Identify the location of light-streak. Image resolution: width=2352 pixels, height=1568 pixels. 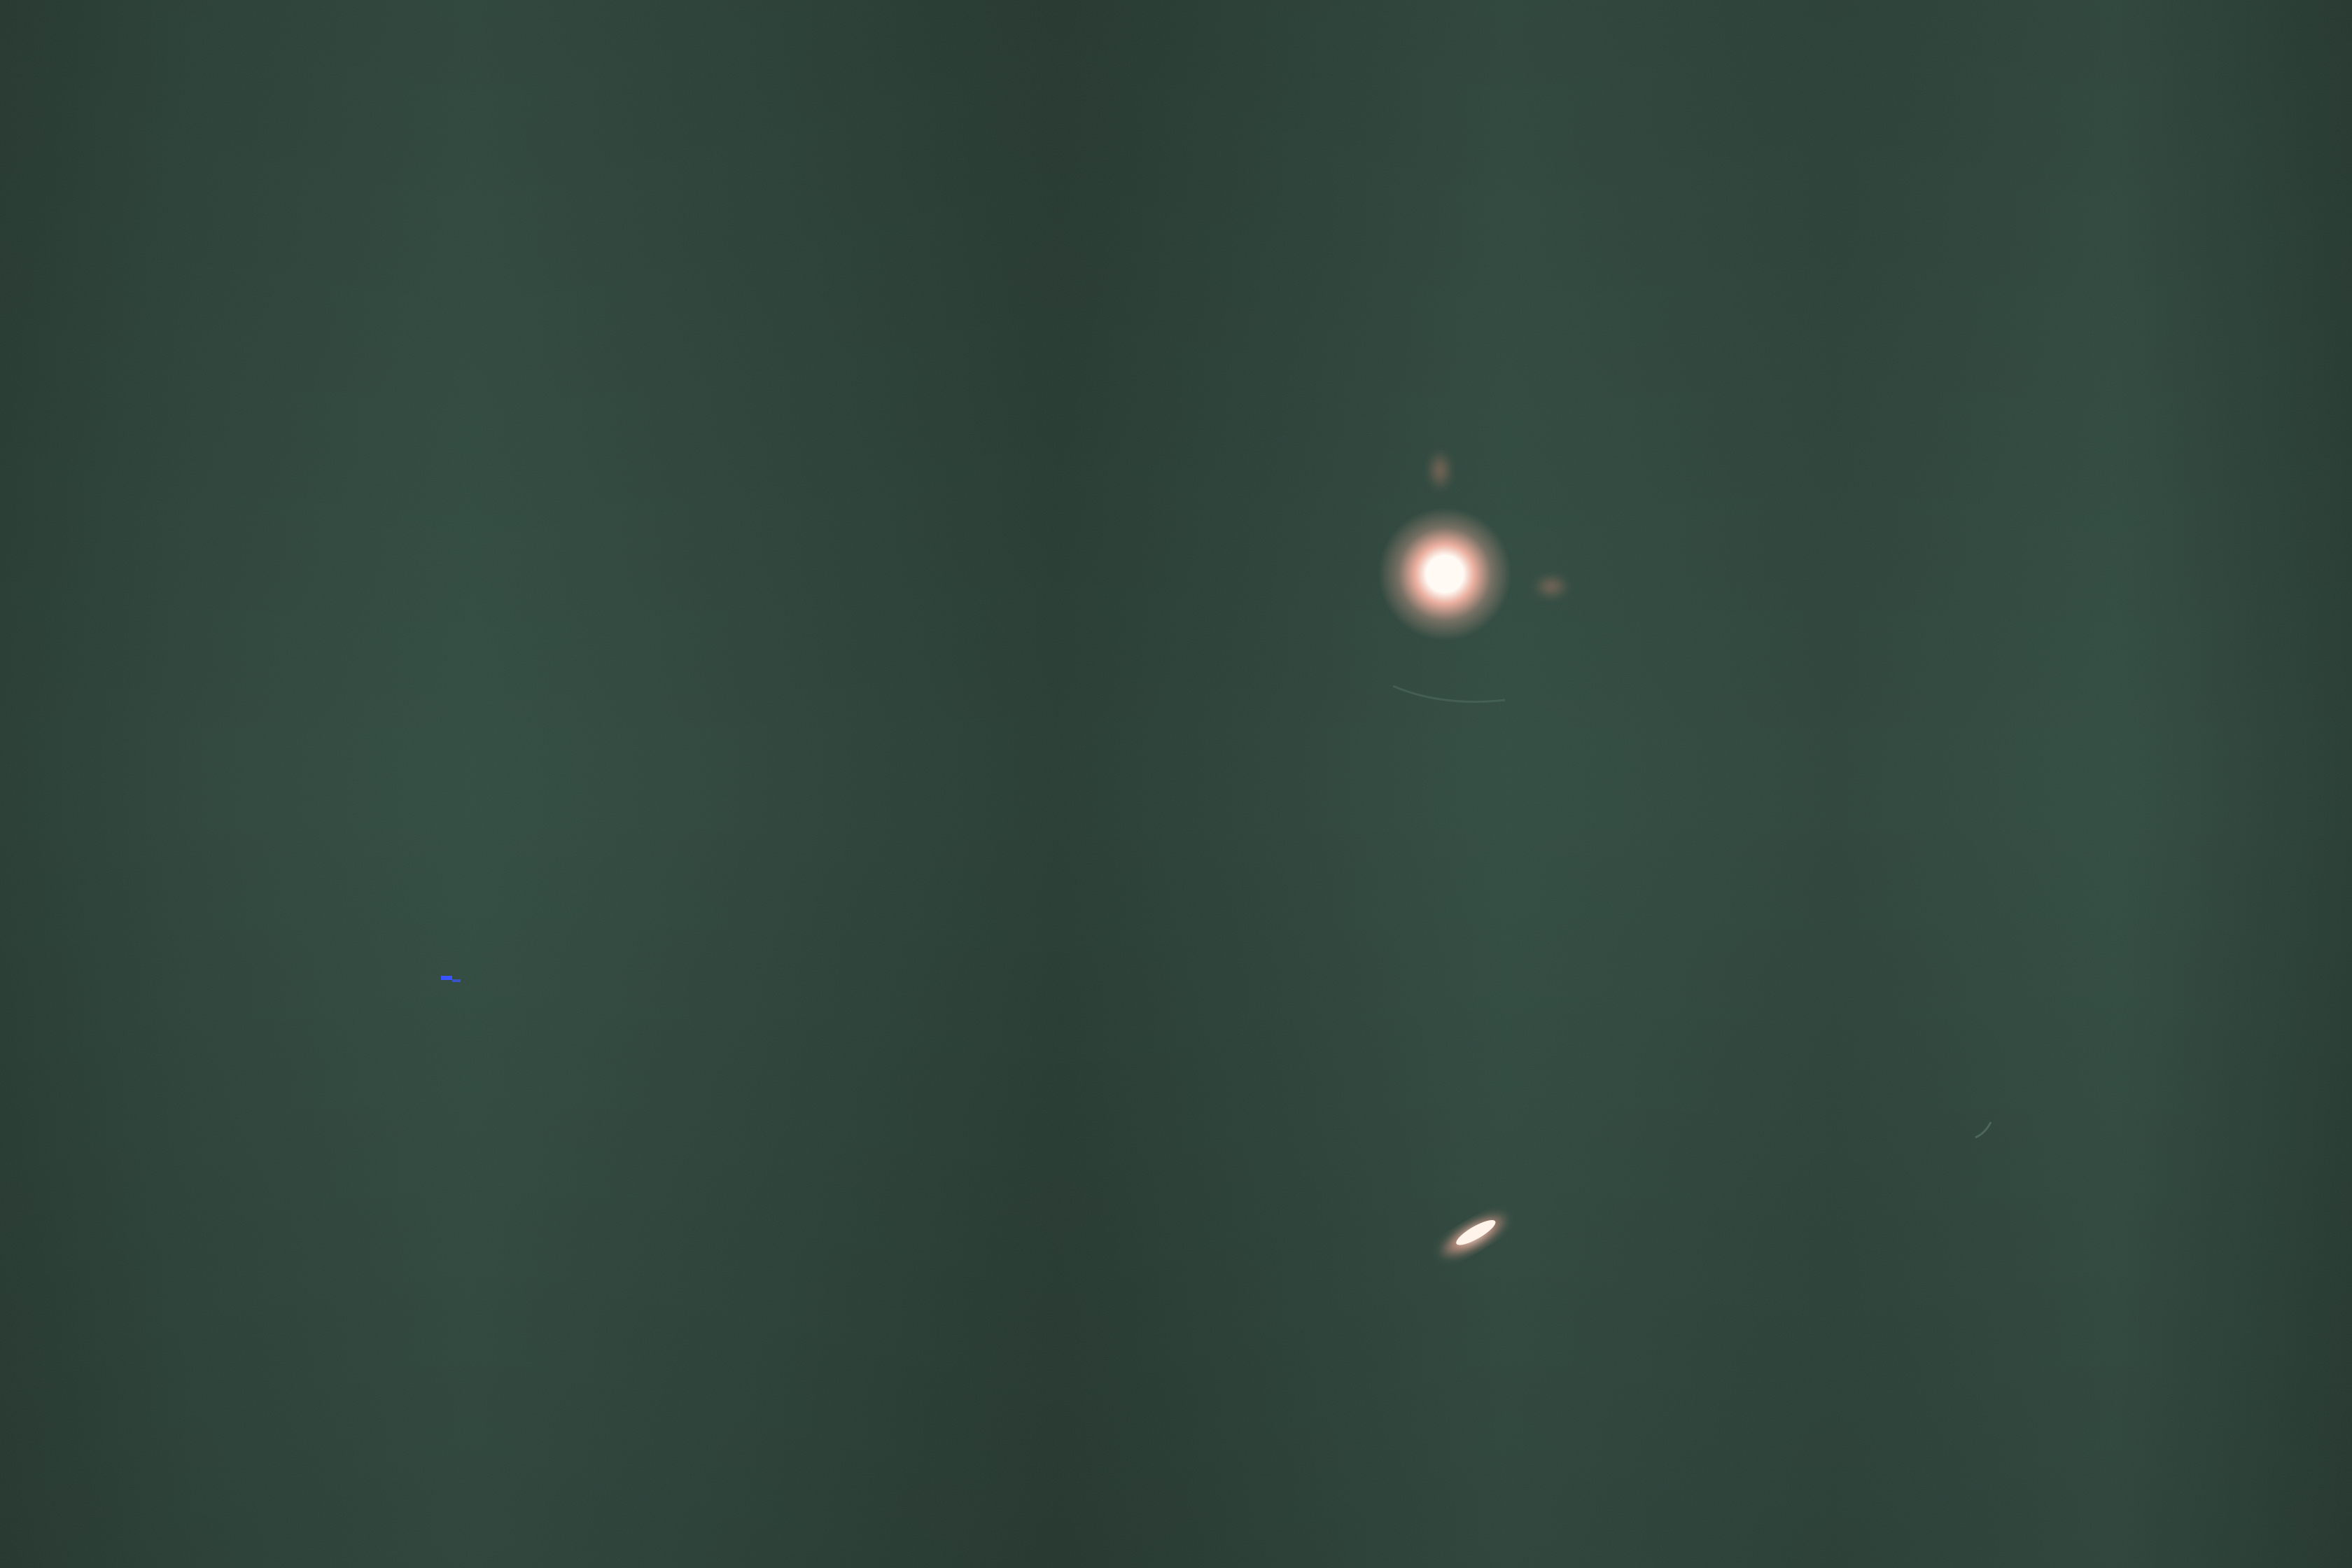
(1473, 1235).